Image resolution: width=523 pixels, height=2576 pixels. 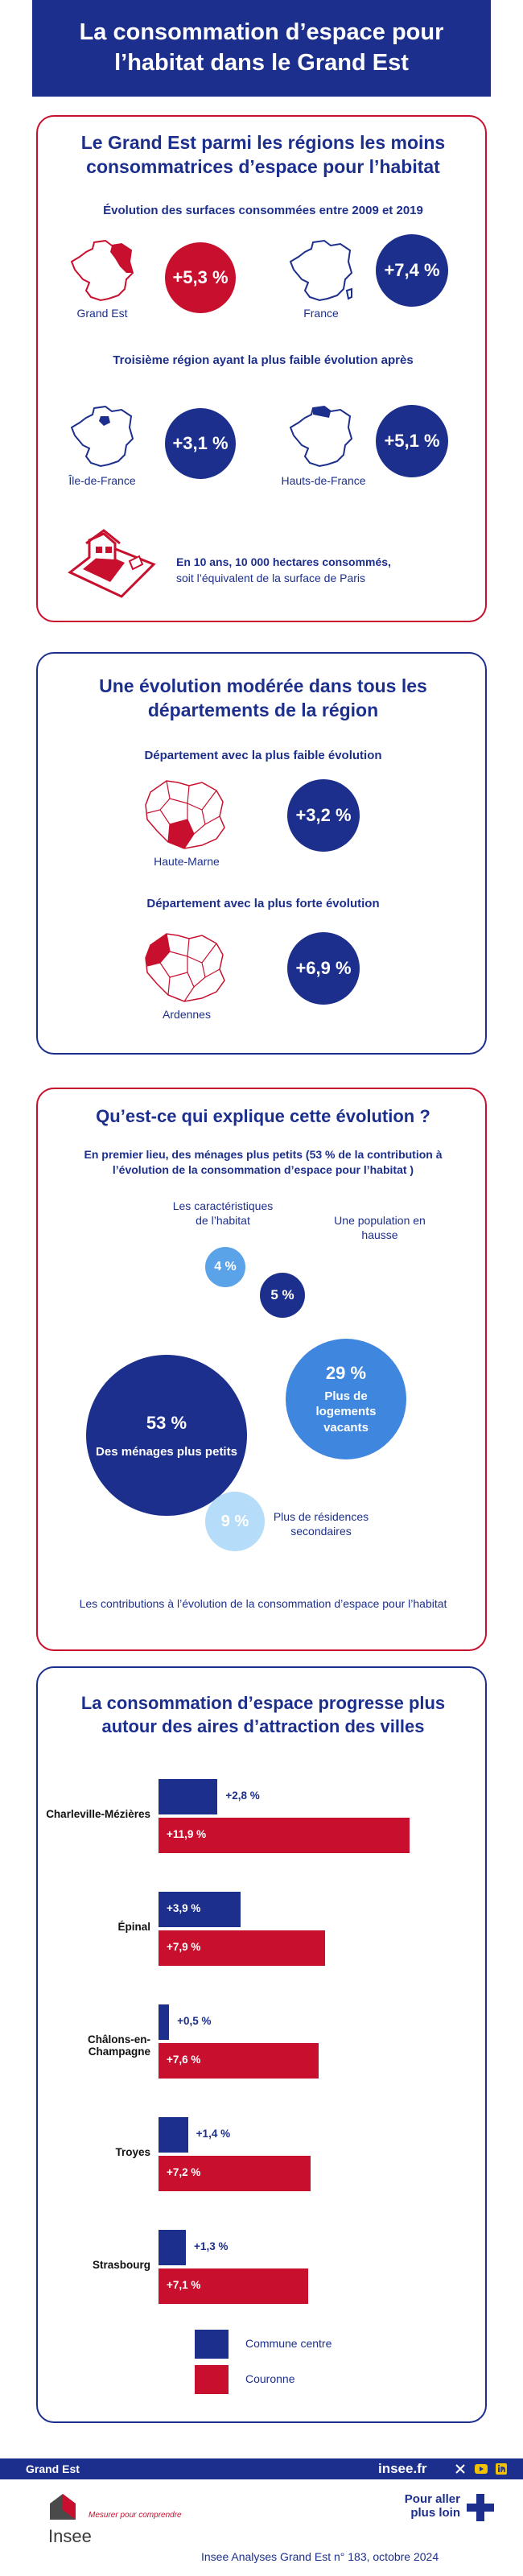 What do you see at coordinates (184, 2060) in the screenshot?
I see `bar-couronne-value: +7,6 %` at bounding box center [184, 2060].